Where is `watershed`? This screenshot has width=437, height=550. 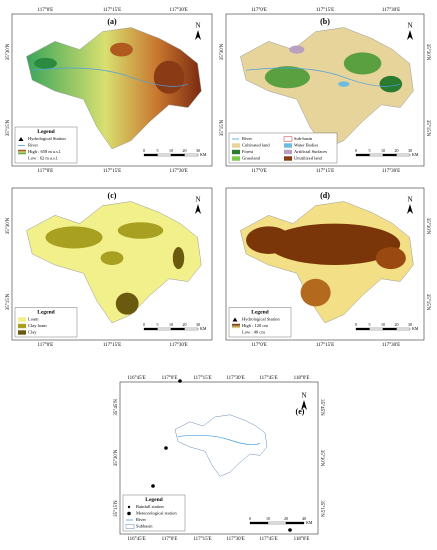
watershed is located at coordinates (221, 445).